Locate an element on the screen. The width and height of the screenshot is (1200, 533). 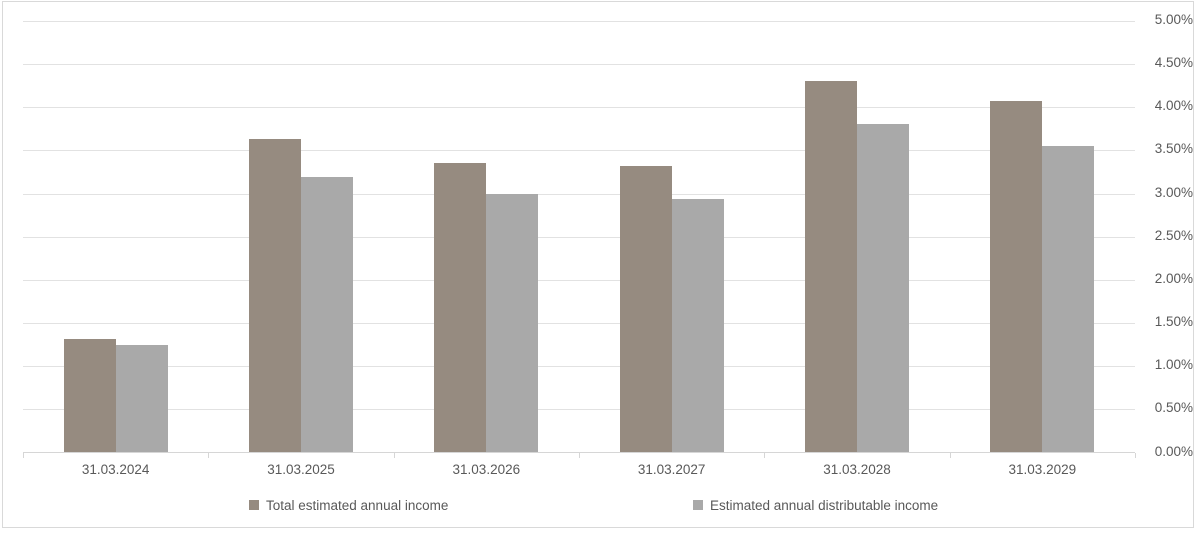
y-axis-label: 0.00% is located at coordinates (1173, 451).